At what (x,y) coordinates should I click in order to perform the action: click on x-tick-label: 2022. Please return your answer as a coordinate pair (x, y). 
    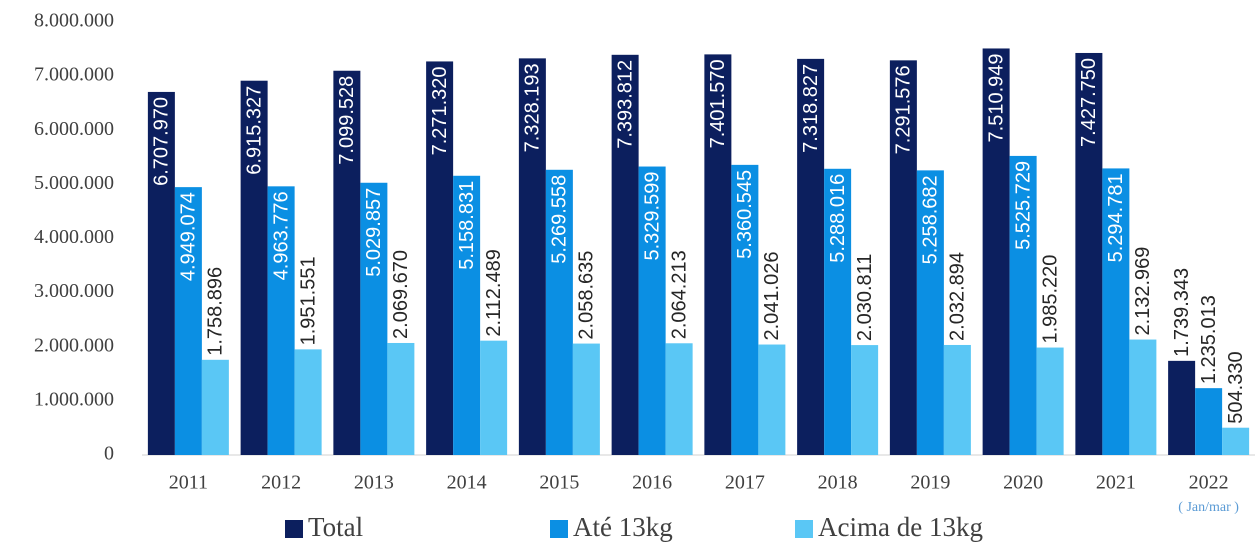
    Looking at the image, I should click on (1209, 483).